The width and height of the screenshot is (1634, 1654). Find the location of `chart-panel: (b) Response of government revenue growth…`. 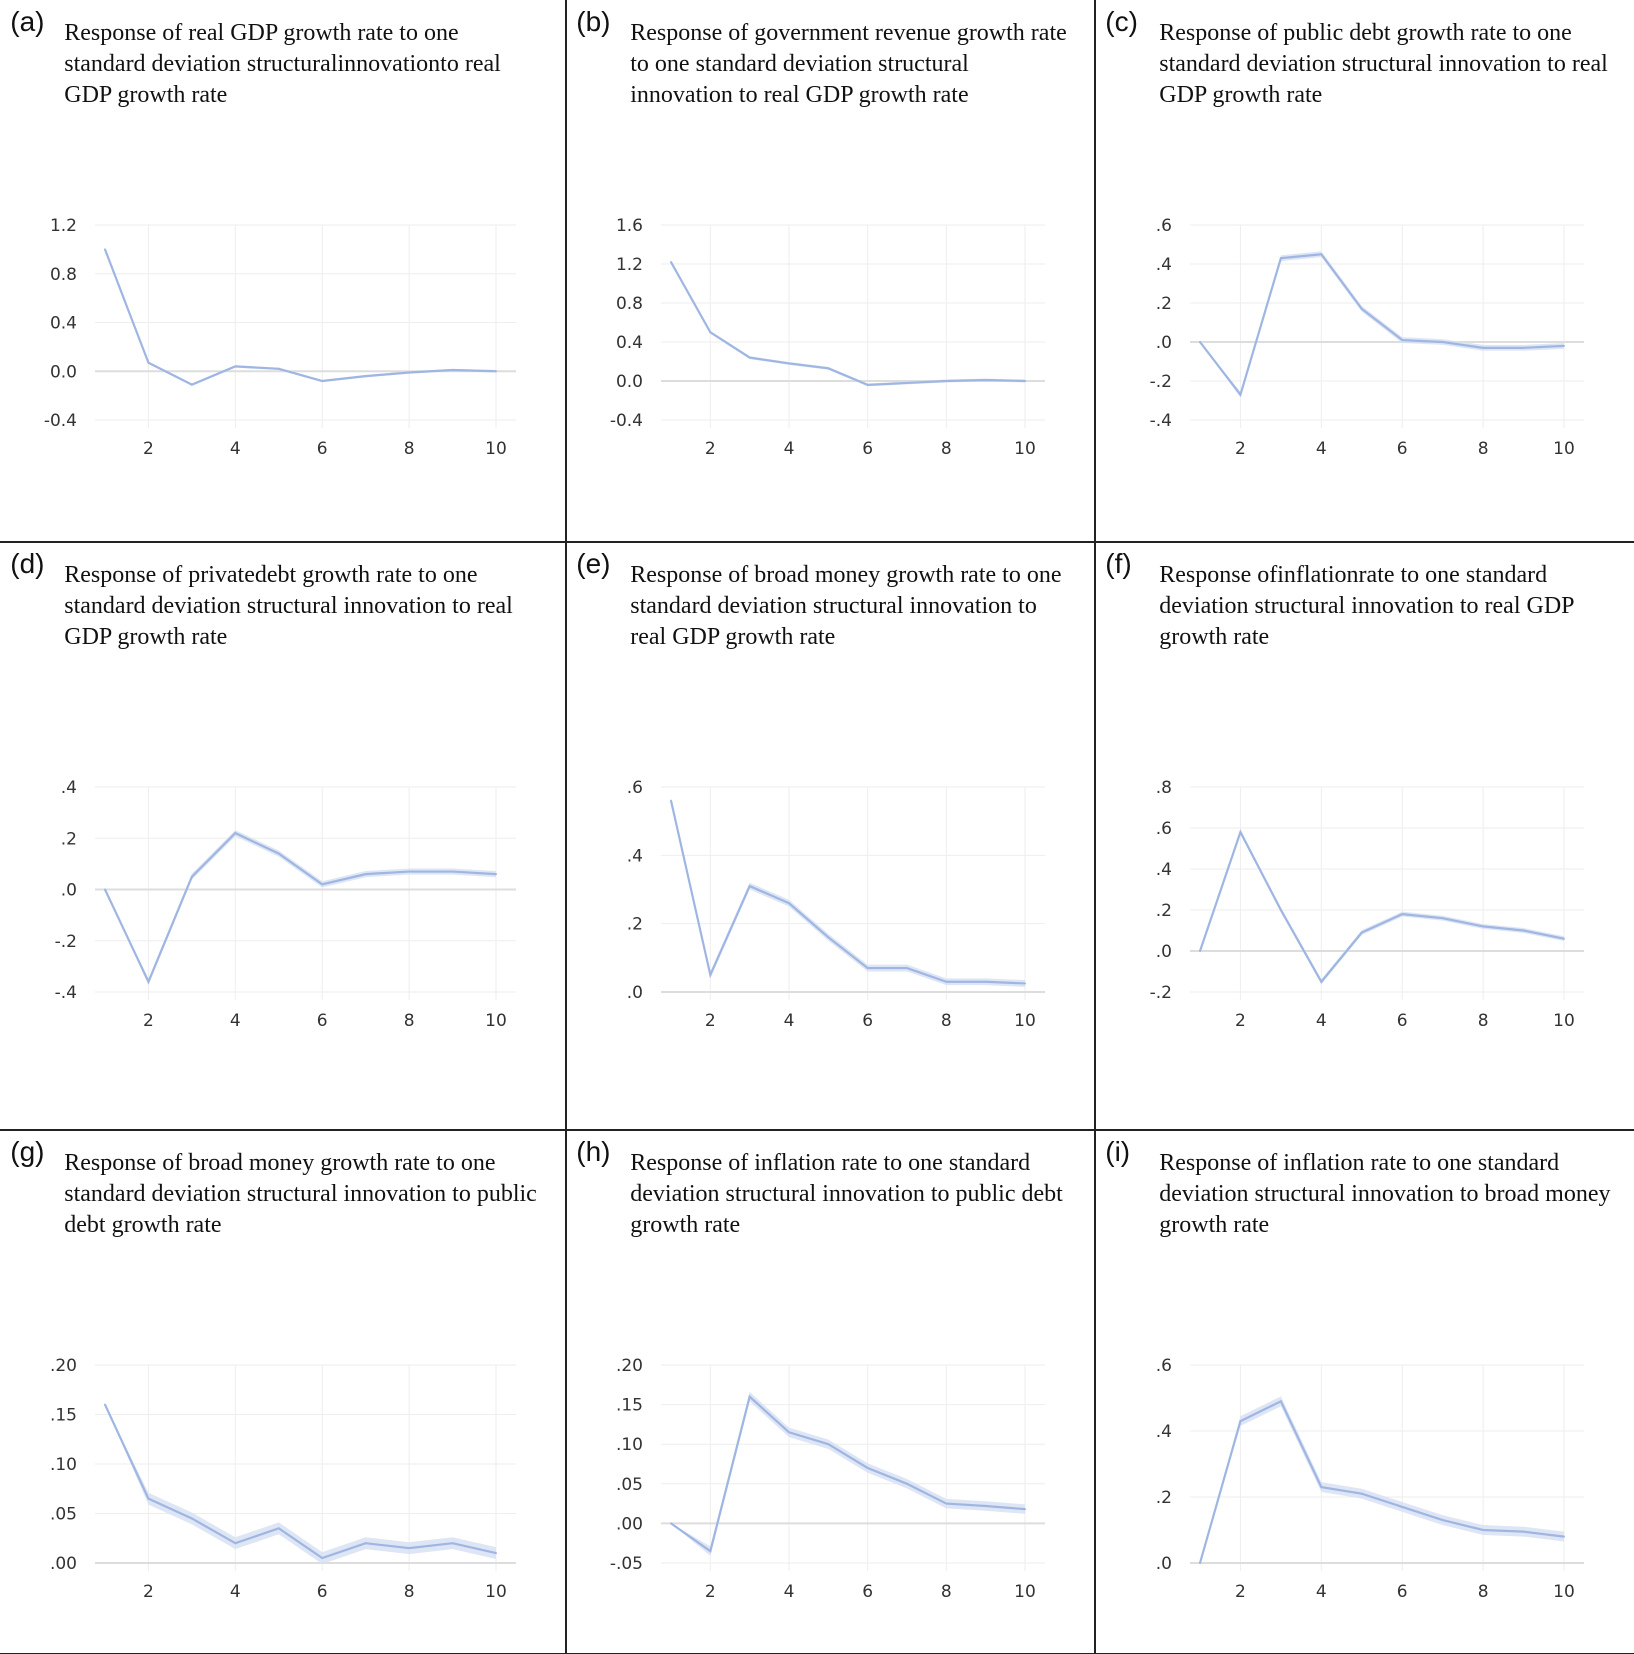

chart-panel: (b) Response of government revenue growth… is located at coordinates (830, 271).